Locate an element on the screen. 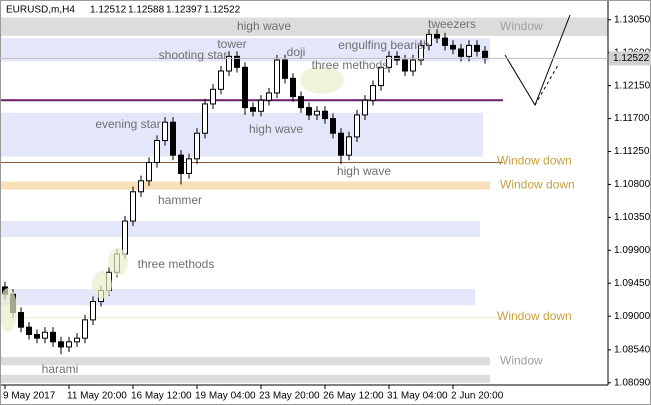 This screenshot has width=651, height=405. x-tick-label: 26 May 12:00 is located at coordinates (353, 396).